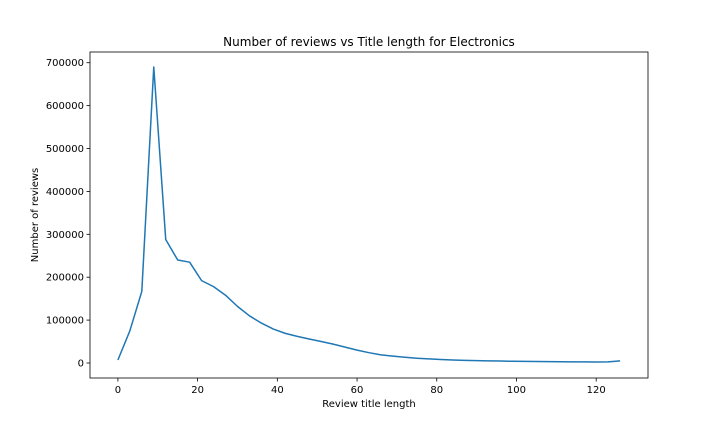 The image size is (720, 432). What do you see at coordinates (596, 390) in the screenshot?
I see `x-tick-label: 120` at bounding box center [596, 390].